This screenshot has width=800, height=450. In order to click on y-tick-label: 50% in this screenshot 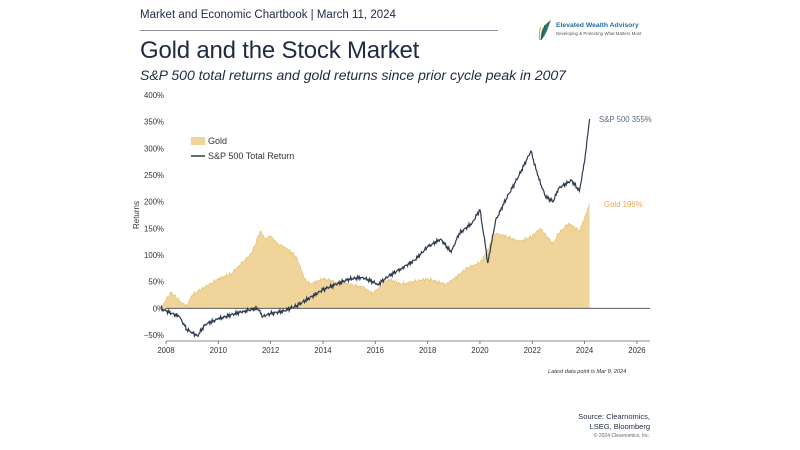, I will do `click(156, 282)`.